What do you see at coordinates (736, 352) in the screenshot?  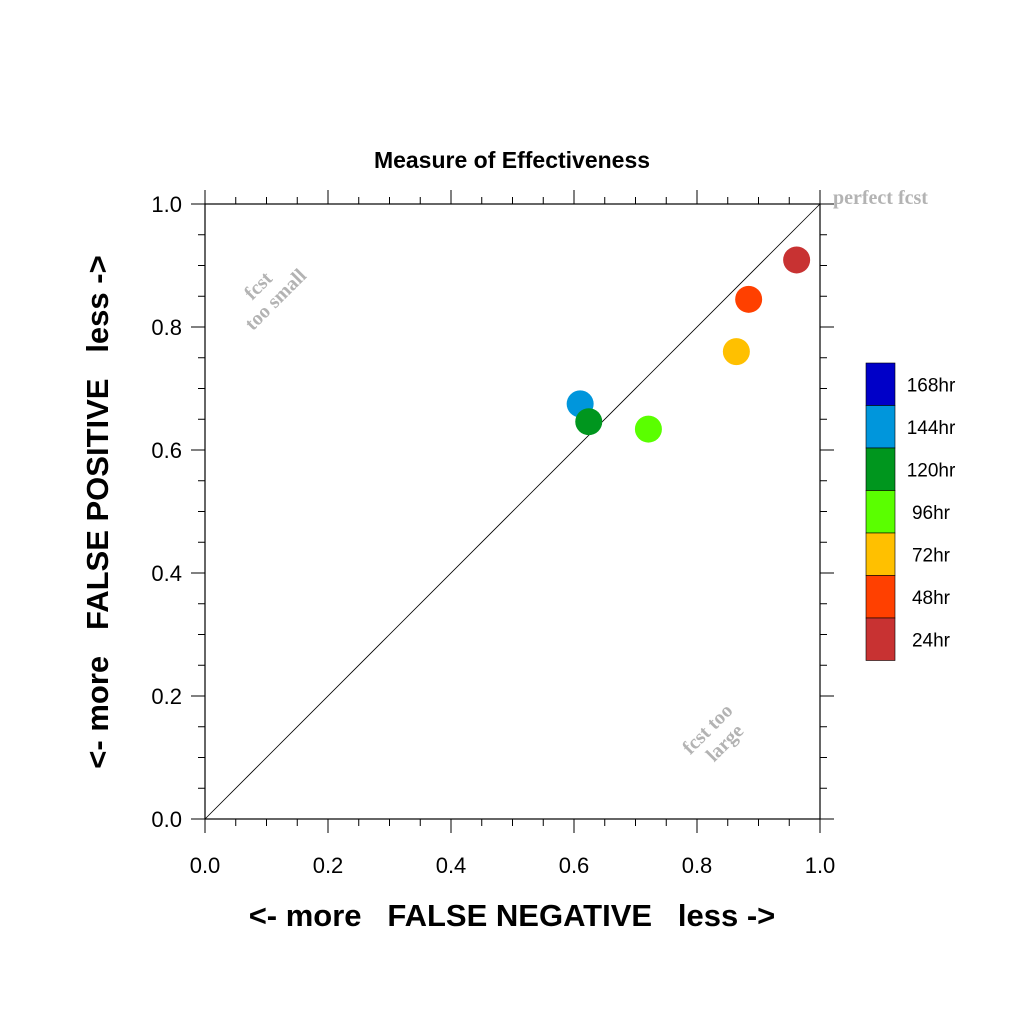 I see `data-point-72hr` at bounding box center [736, 352].